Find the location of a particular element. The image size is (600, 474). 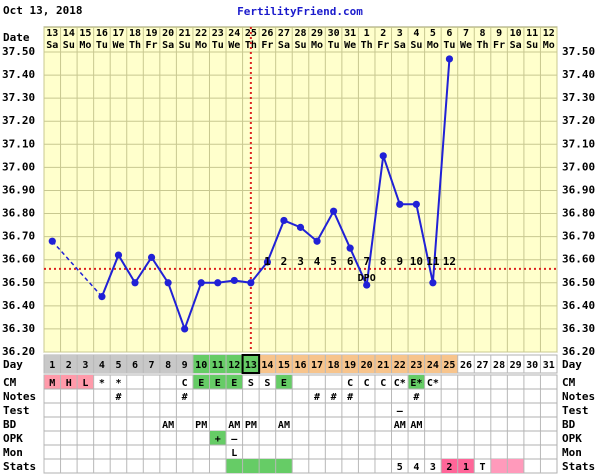

cell-text: 22 is located at coordinates (400, 365).